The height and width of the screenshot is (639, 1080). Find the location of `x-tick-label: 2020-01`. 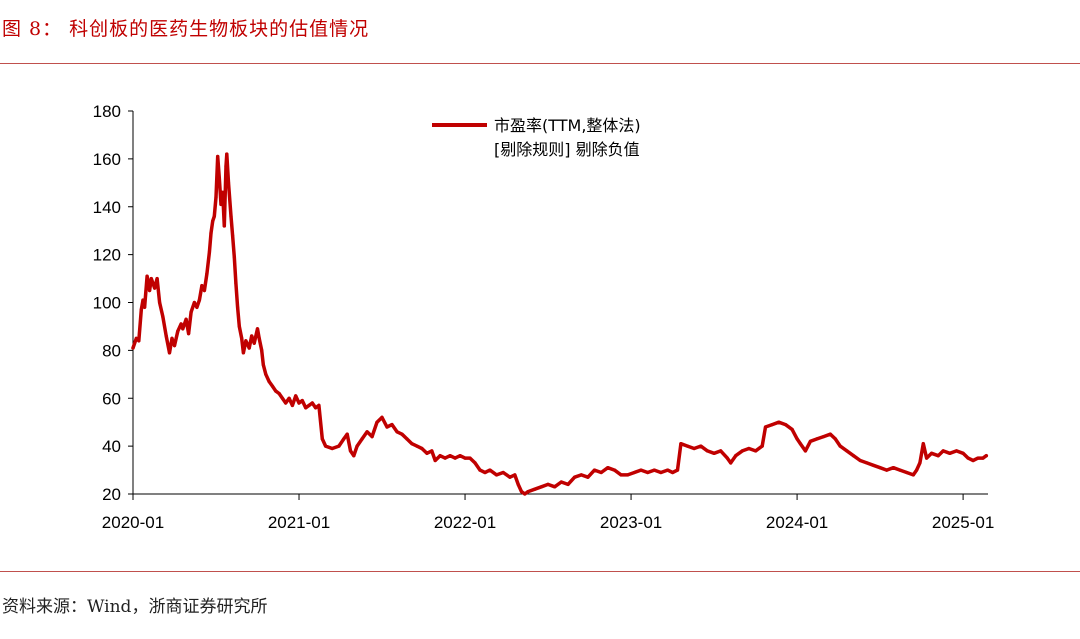

x-tick-label: 2020-01 is located at coordinates (133, 522).